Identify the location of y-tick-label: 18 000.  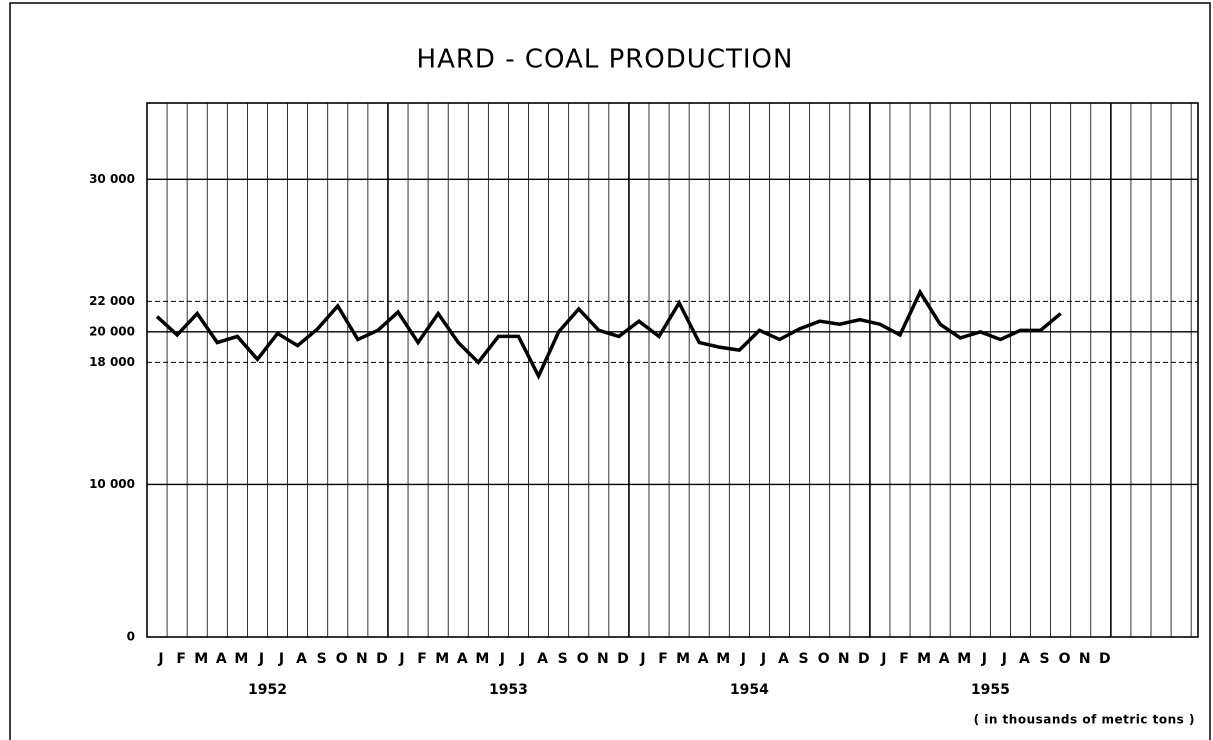
(112, 362).